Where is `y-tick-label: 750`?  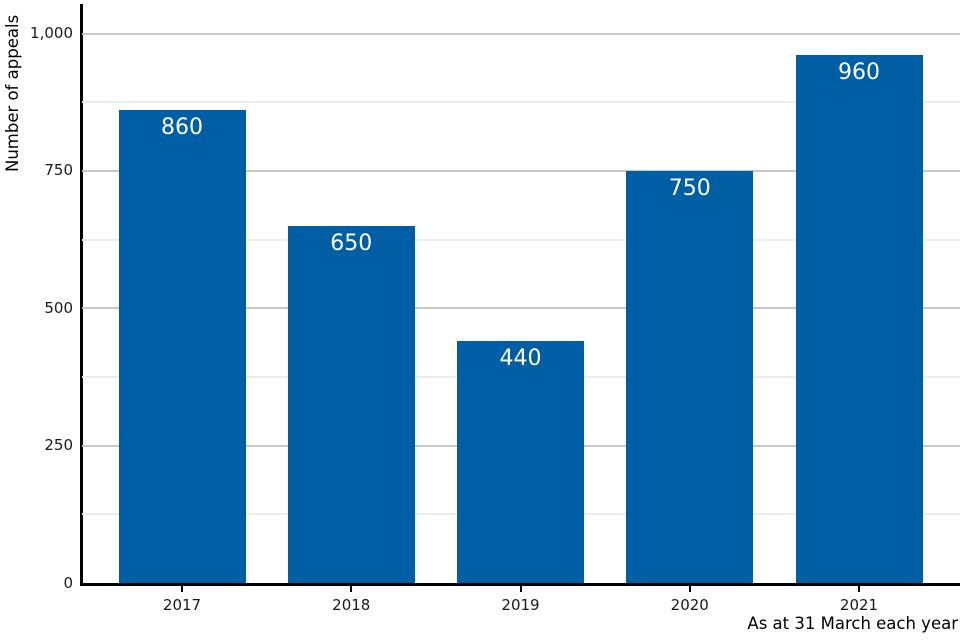
y-tick-label: 750 is located at coordinates (58, 170).